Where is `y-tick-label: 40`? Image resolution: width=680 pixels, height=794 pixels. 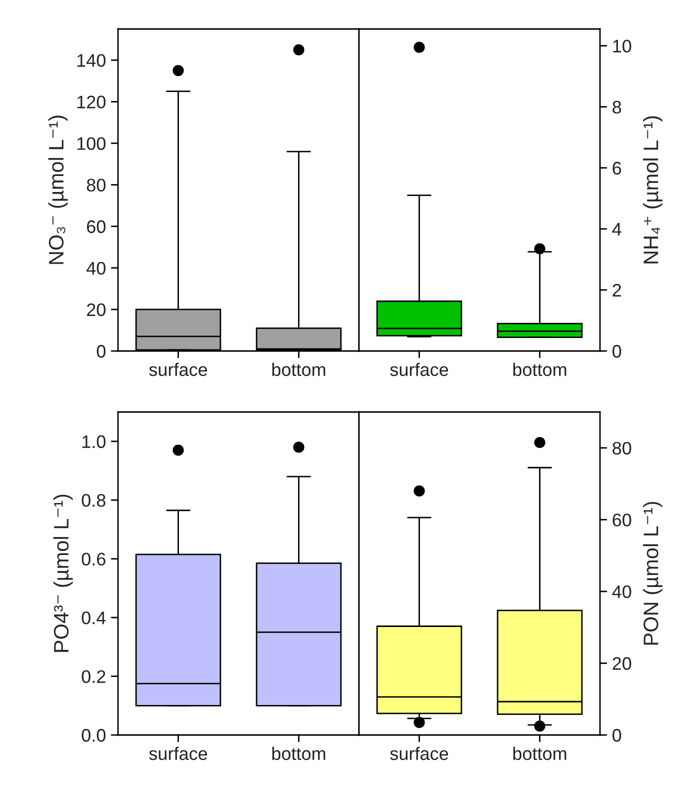 y-tick-label: 40 is located at coordinates (96, 268).